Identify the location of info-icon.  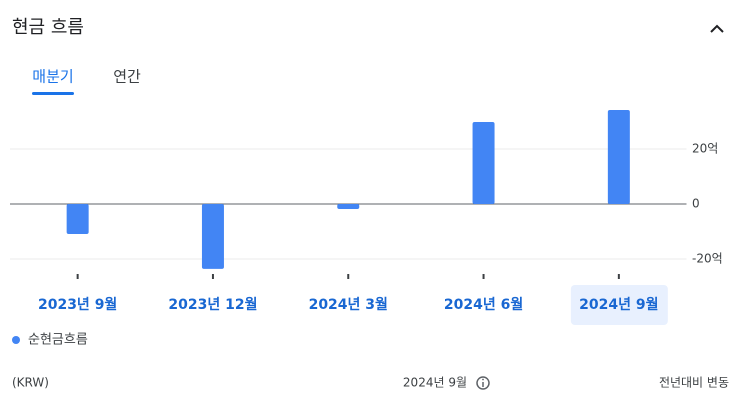
(483, 383).